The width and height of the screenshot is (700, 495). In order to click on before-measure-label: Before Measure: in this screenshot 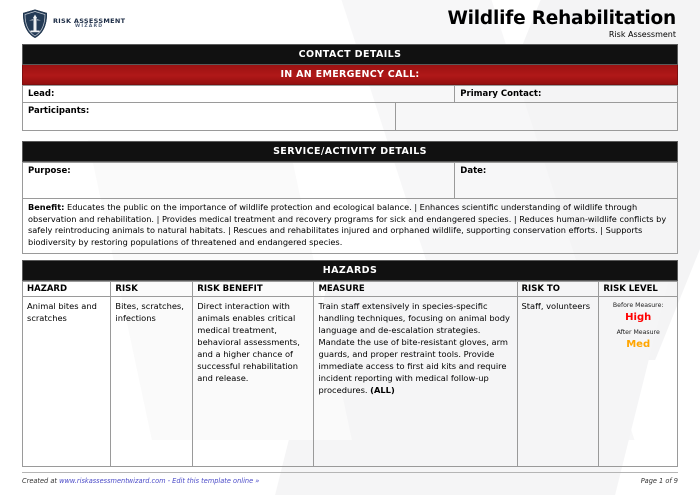, I will do `click(638, 305)`.